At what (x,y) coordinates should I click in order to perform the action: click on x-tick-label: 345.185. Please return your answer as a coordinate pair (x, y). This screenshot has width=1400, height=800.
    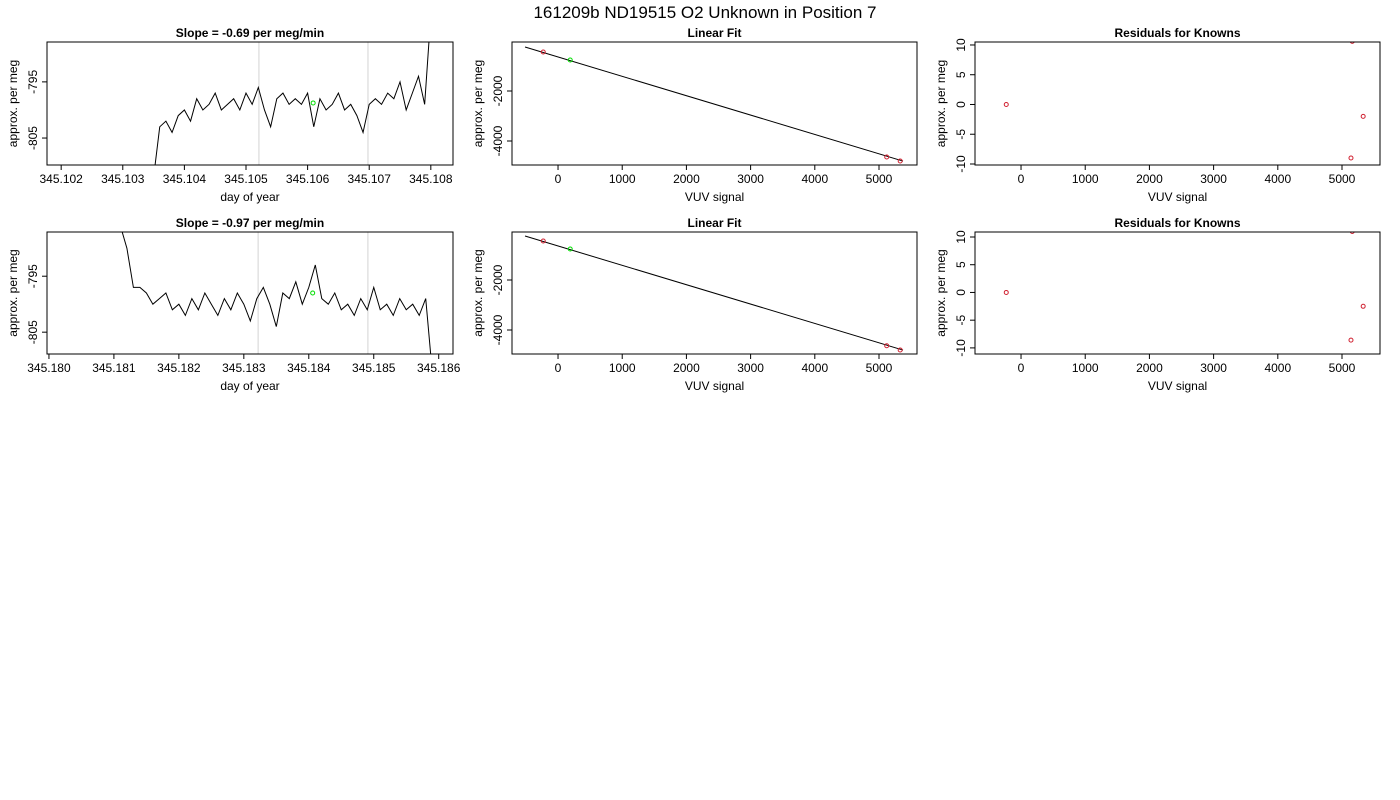
    Looking at the image, I should click on (374, 368).